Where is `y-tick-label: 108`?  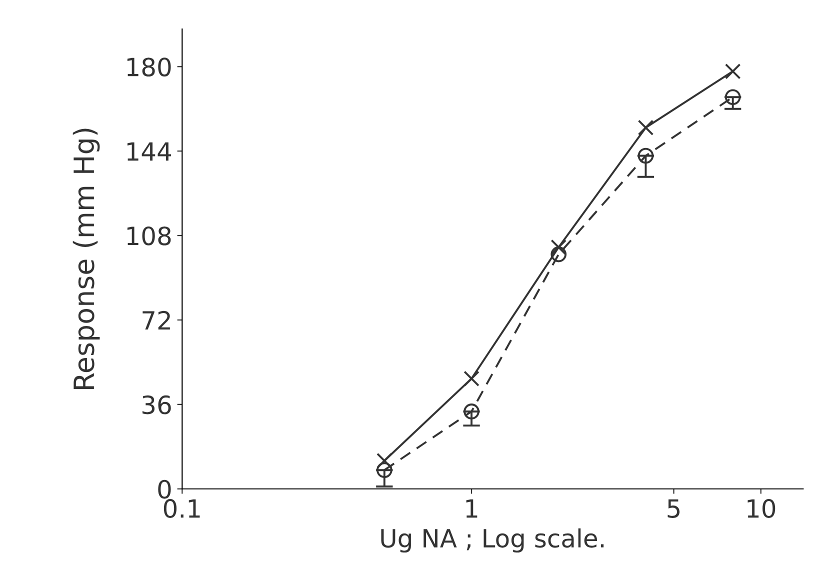
y-tick-label: 108 is located at coordinates (149, 236).